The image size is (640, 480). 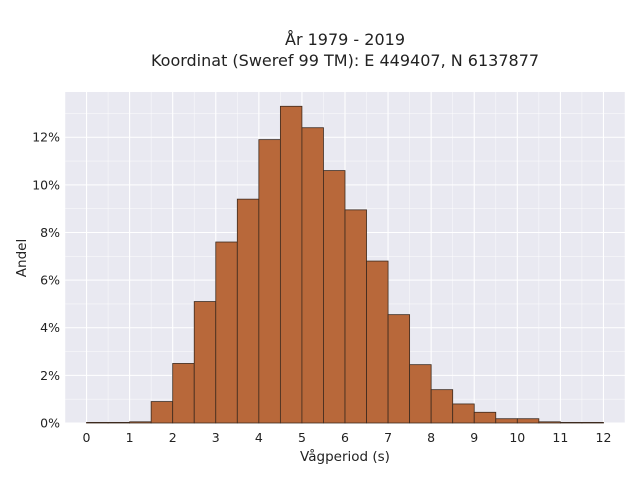 I want to click on x-tick-labels: 0 1 2 3 4 5 6 7 8 9 10 11 12, so click(x=347, y=437).